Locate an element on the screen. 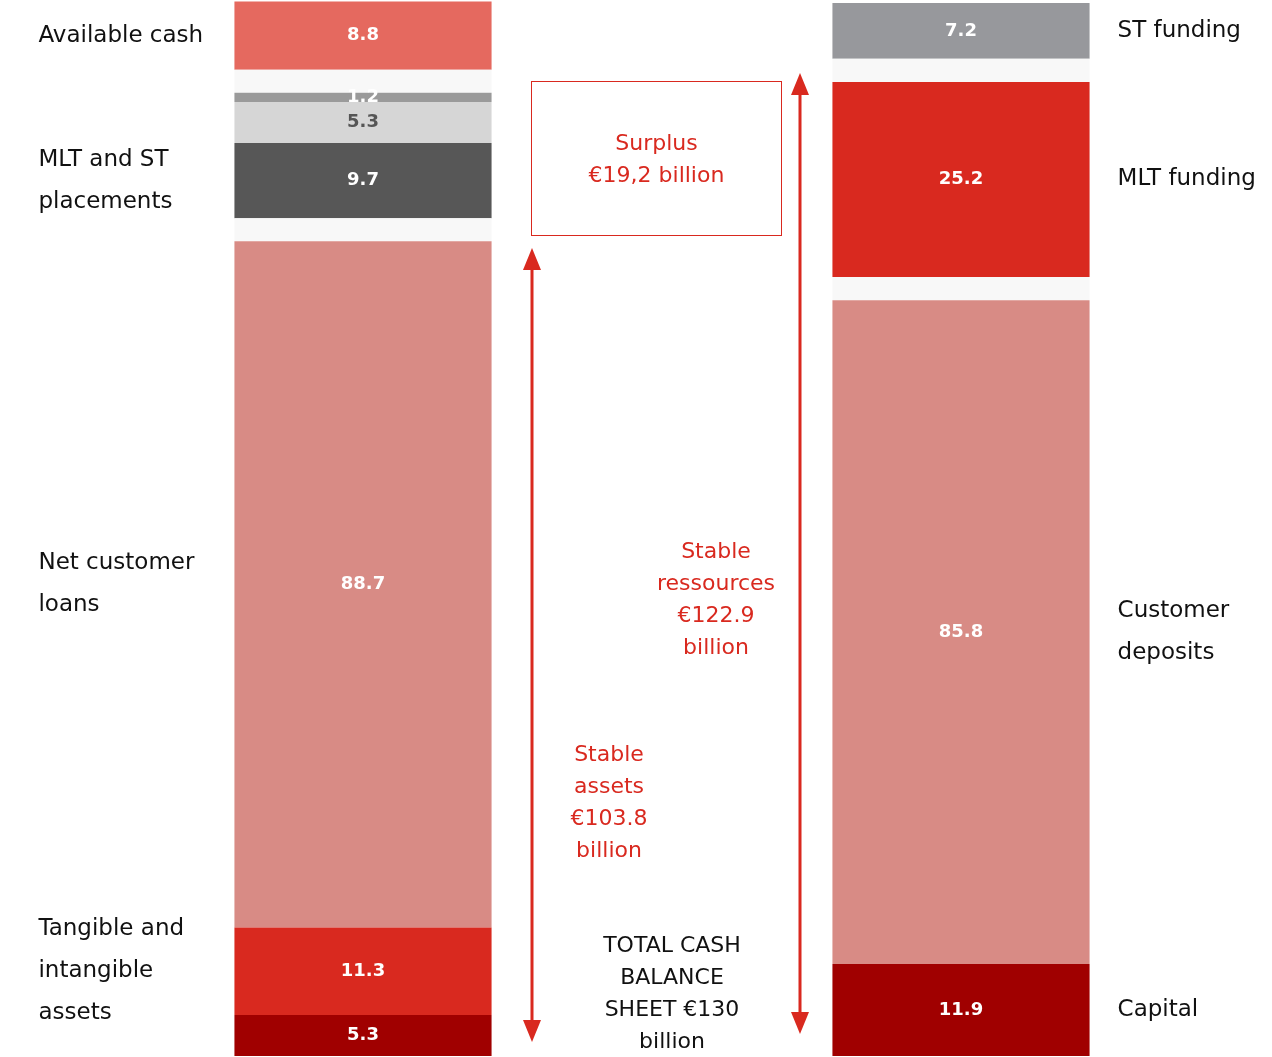 The height and width of the screenshot is (1057, 1272). data-label: 85.8 is located at coordinates (961, 630).